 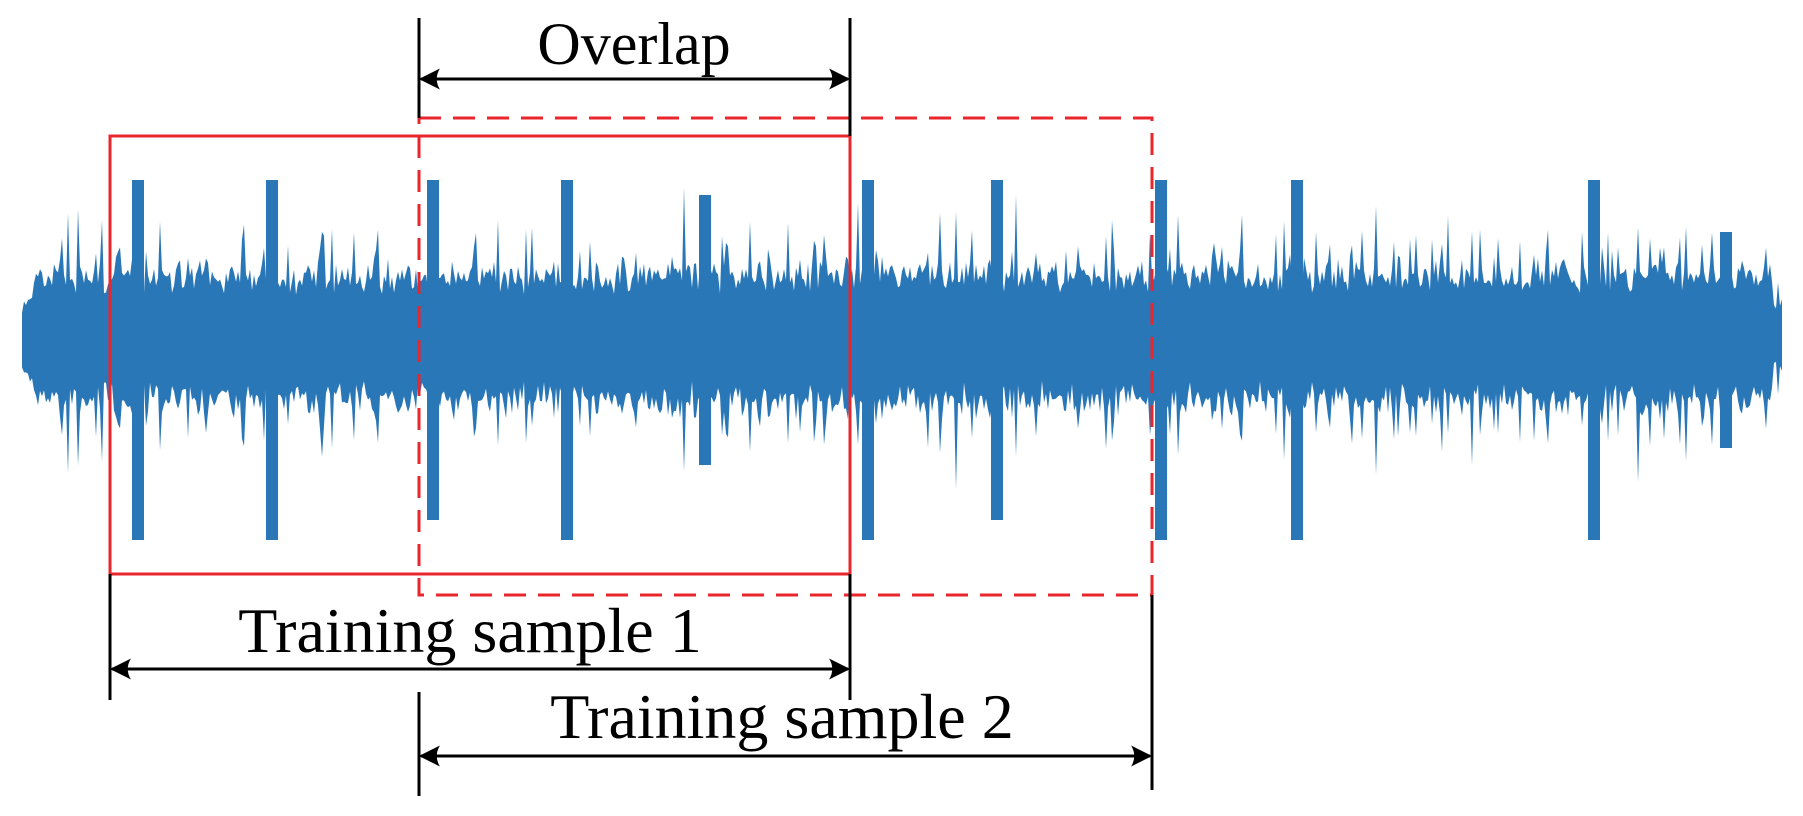 I want to click on sample-1-annotation: Training sample 1, so click(x=480, y=637).